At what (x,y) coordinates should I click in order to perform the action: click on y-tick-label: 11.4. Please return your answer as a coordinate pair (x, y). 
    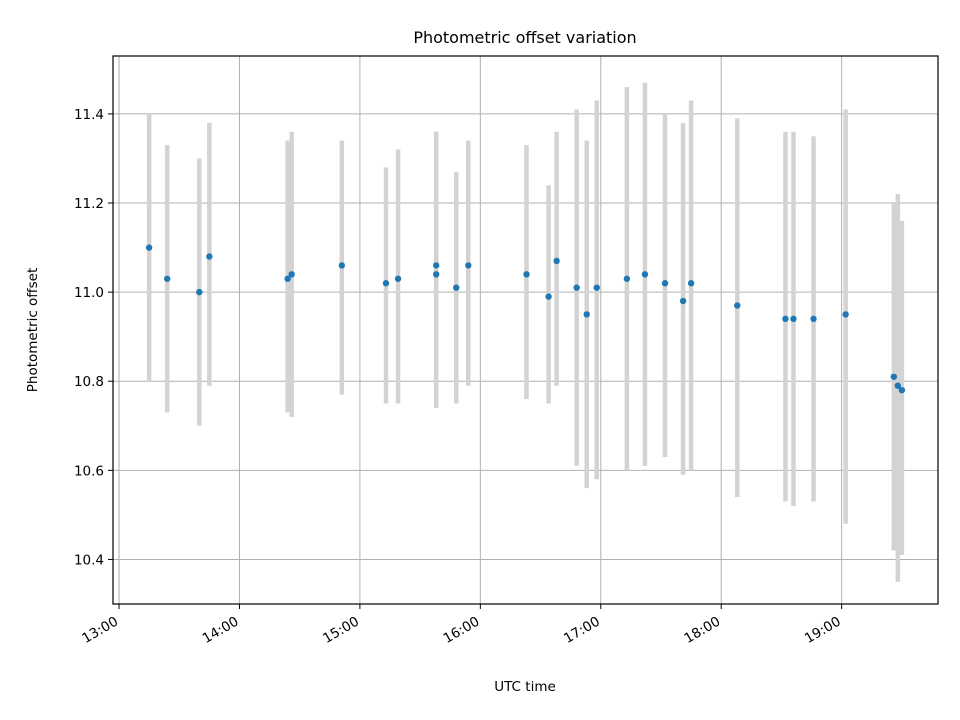
    Looking at the image, I should click on (89, 115).